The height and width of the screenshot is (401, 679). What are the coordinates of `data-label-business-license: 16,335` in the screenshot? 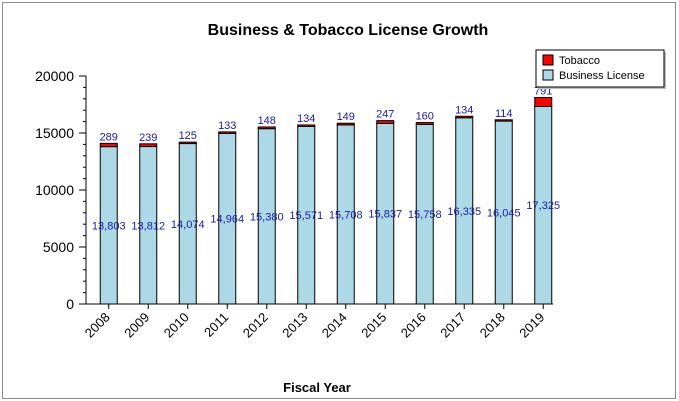 It's located at (464, 212).